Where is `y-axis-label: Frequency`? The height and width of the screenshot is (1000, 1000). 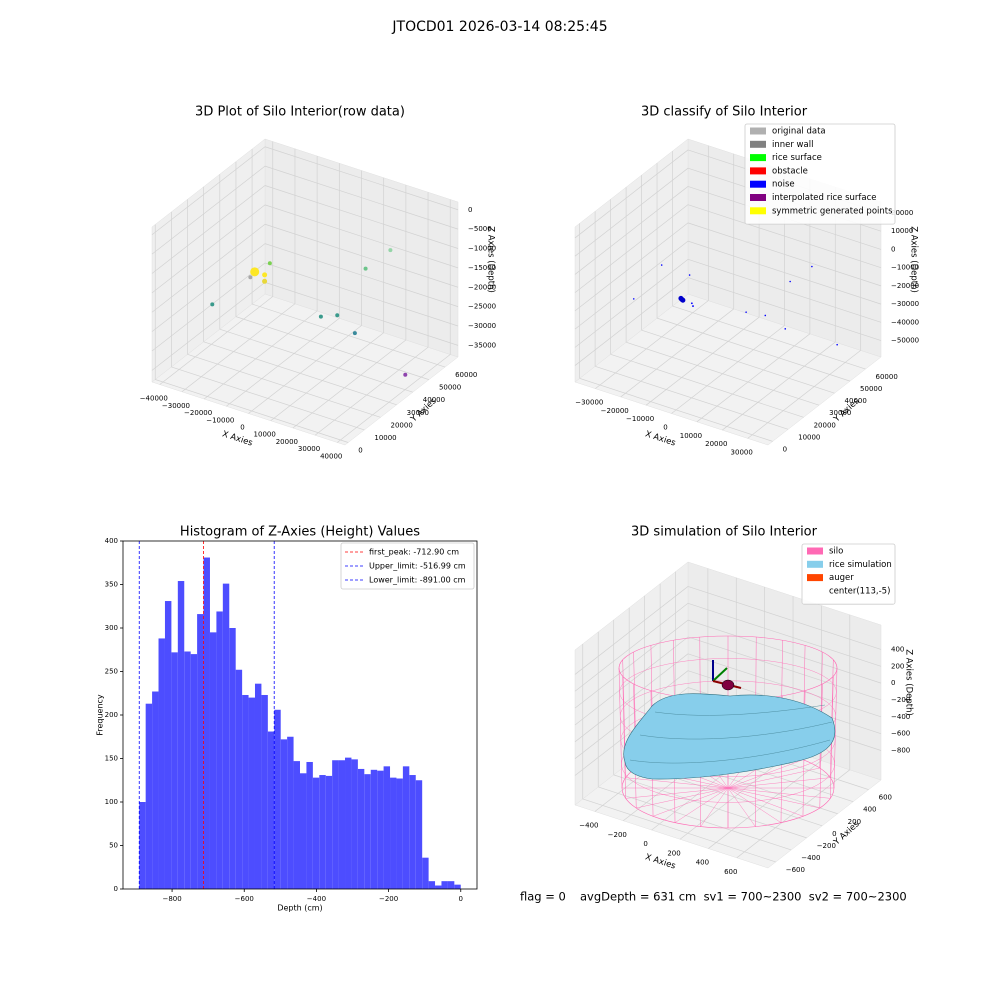
y-axis-label: Frequency is located at coordinates (100, 715).